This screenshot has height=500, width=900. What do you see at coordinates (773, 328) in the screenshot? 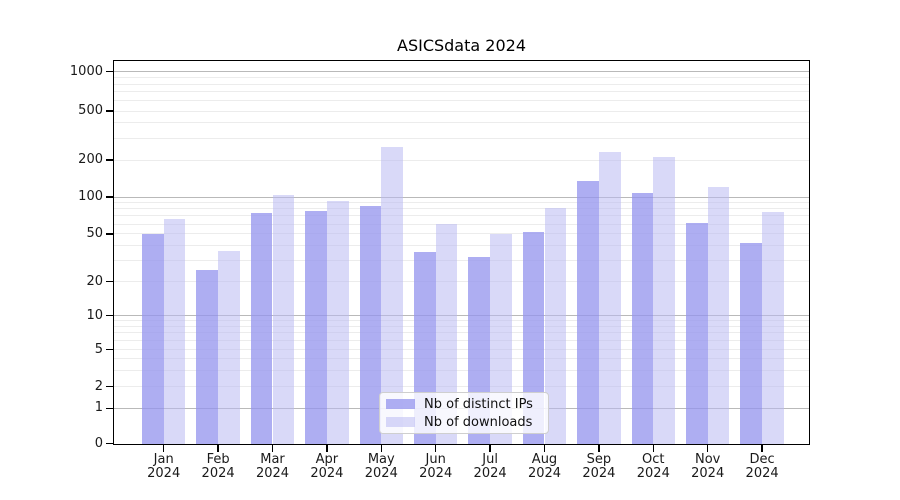
I see `bar-dec-downloads` at bounding box center [773, 328].